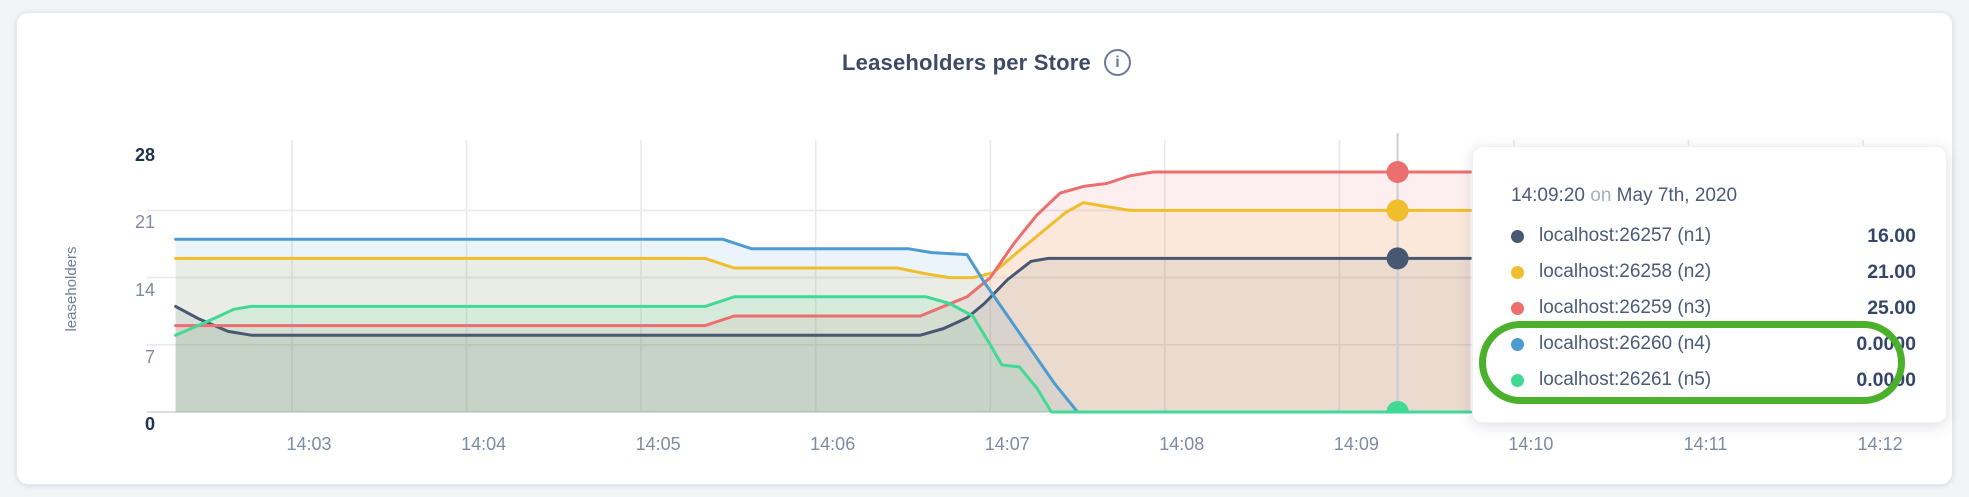  I want to click on tooltip-row: localhost:26258 (n2) 21.00, so click(1713, 272).